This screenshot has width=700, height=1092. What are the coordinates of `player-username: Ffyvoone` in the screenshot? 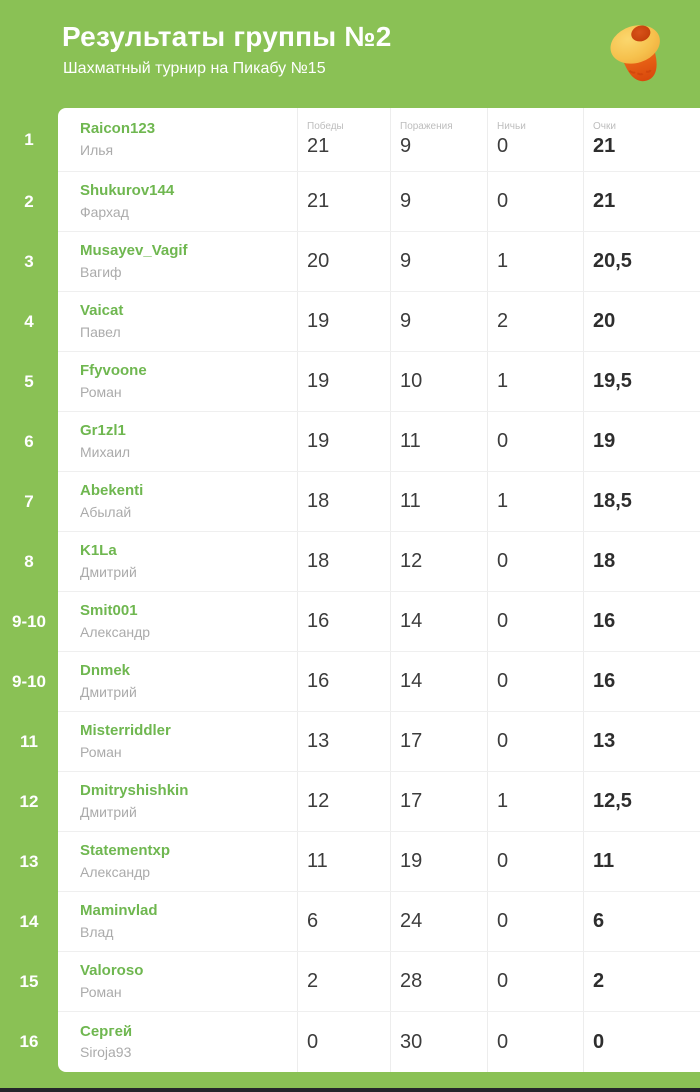 It's located at (113, 371).